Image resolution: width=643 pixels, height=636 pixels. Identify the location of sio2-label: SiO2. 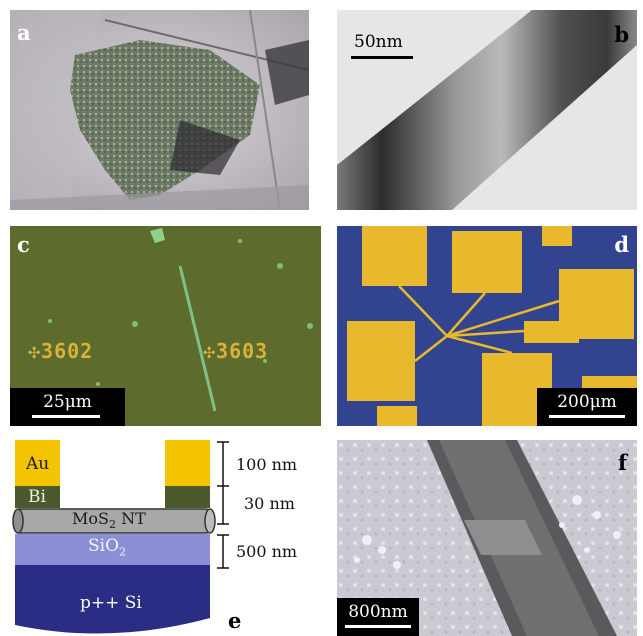
(107, 547).